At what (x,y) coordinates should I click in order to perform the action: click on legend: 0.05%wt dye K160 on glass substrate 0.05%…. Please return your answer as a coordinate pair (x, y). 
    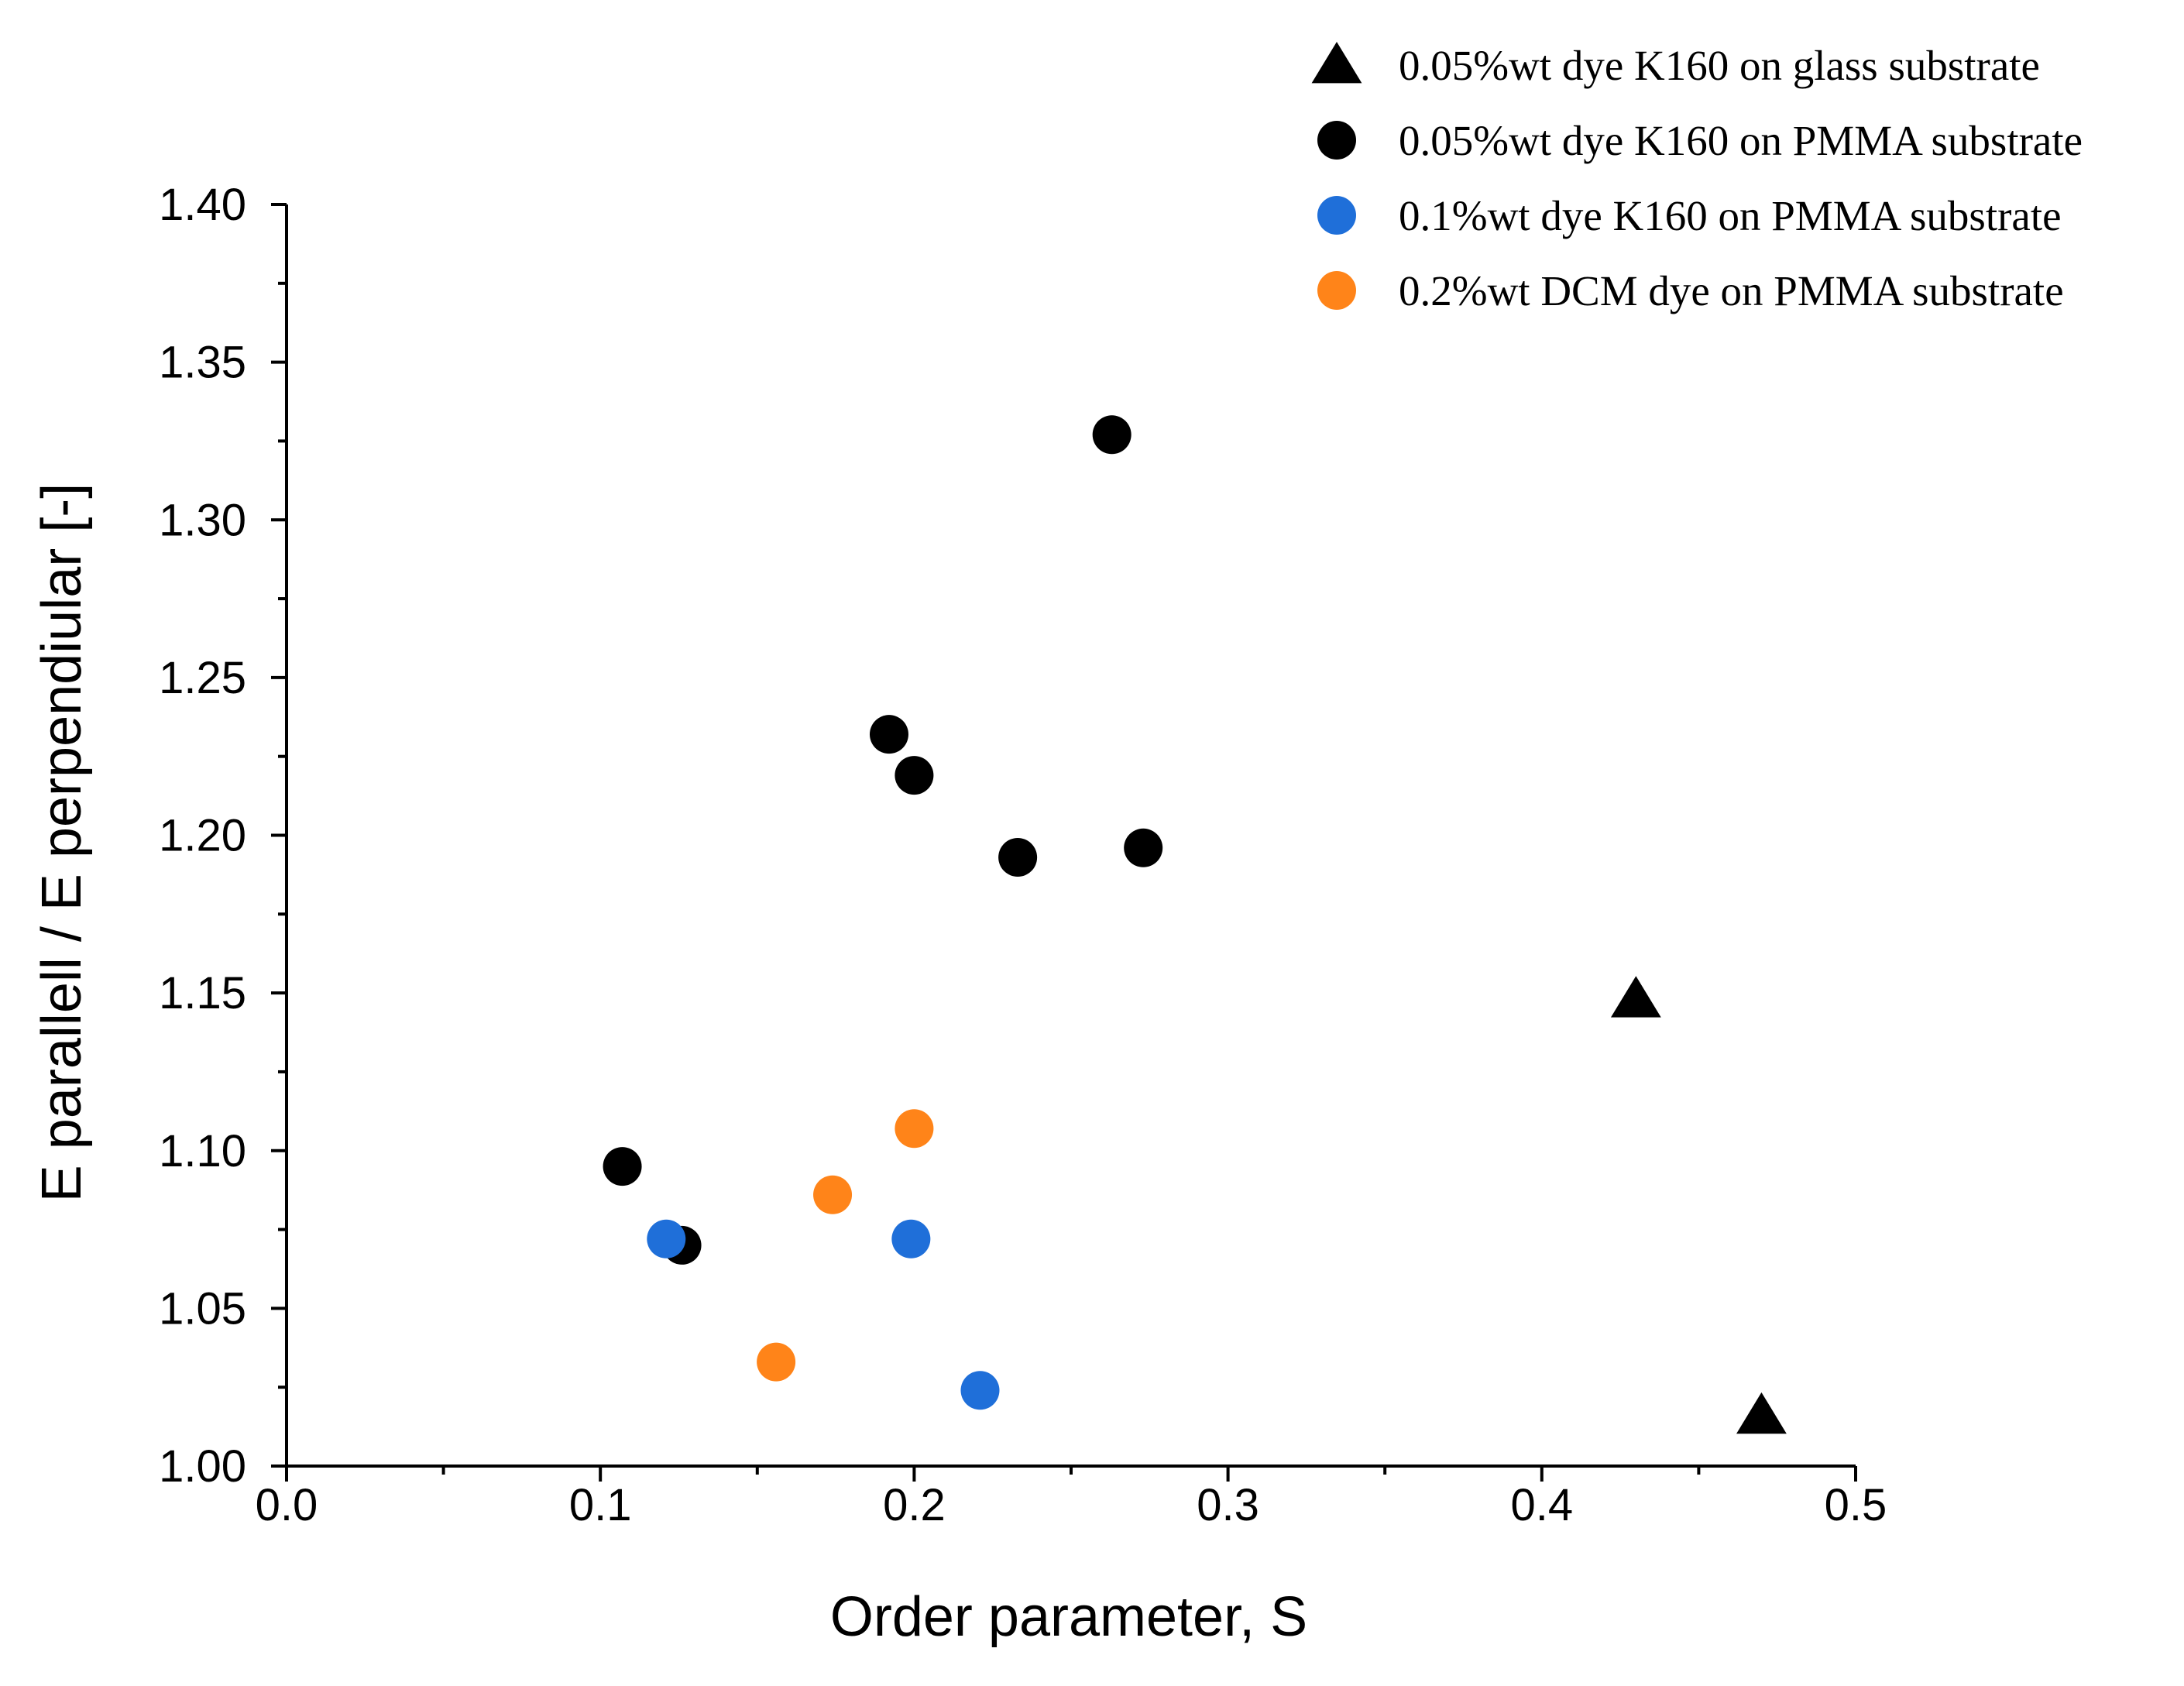
    Looking at the image, I should click on (1697, 178).